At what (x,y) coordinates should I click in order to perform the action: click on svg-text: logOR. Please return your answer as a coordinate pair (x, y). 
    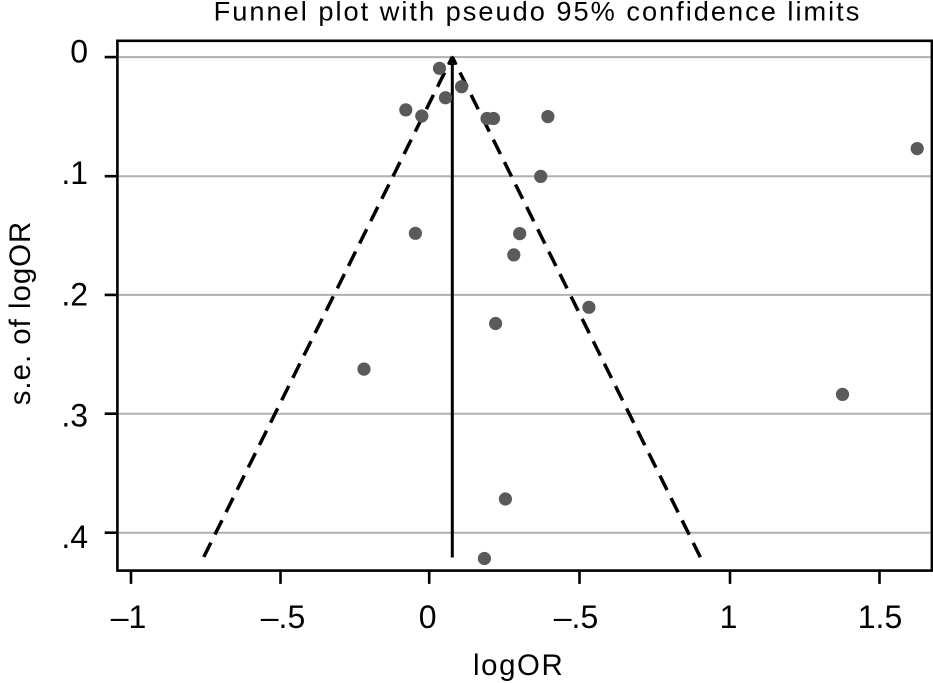
    Looking at the image, I should click on (518, 665).